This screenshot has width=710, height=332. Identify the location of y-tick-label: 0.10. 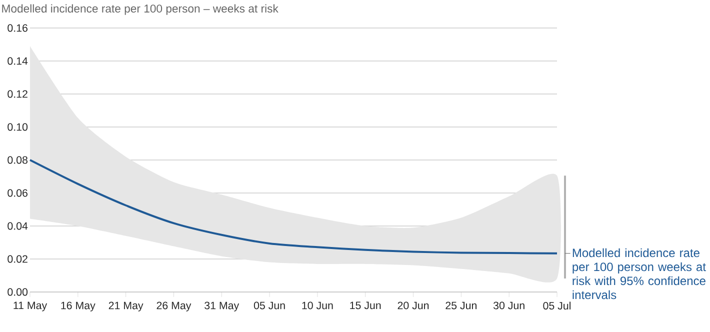
(18, 127).